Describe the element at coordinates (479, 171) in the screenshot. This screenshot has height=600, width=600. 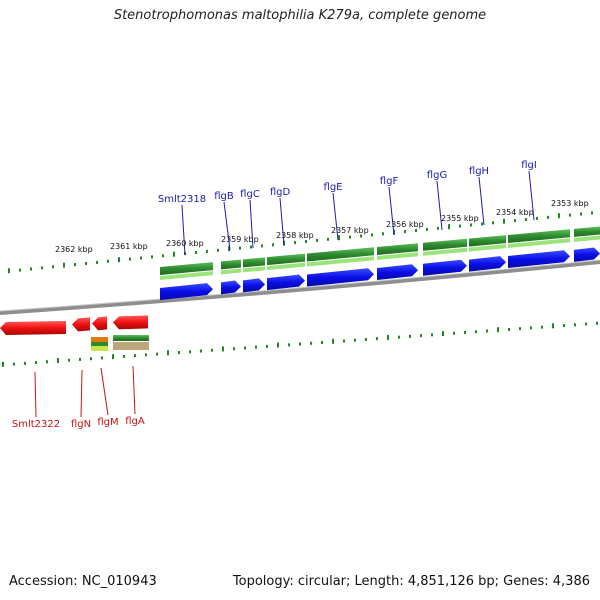
I see `forward-gene-label: flgH` at that location.